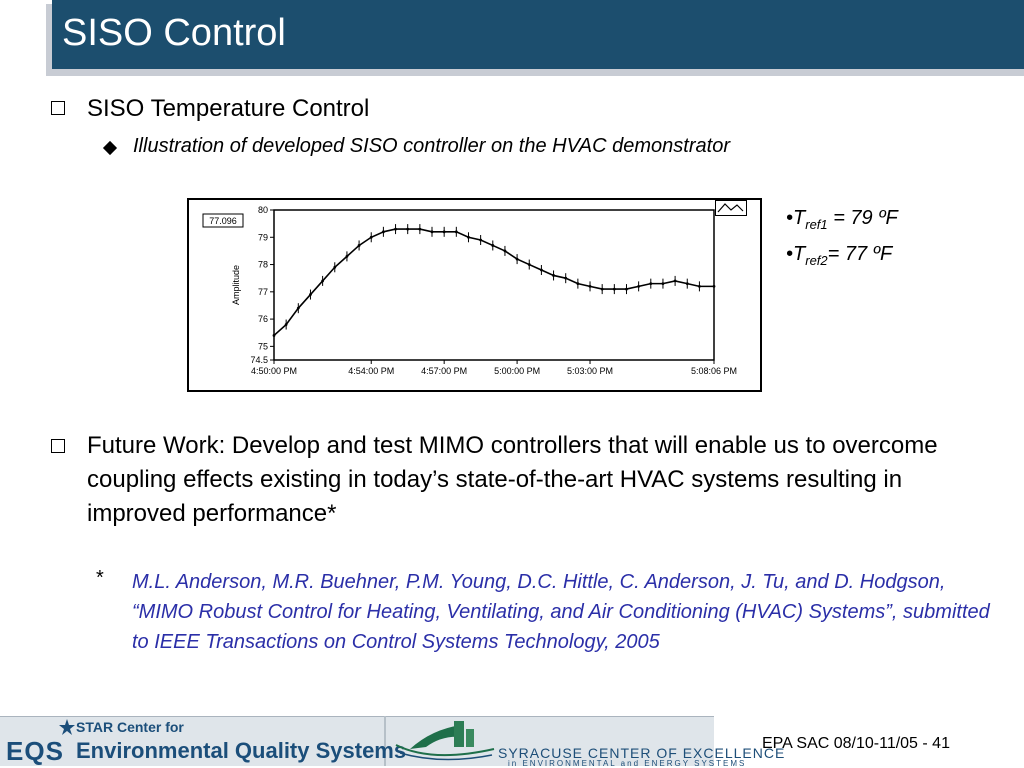  I want to click on syracuse-logo-icon, so click(445, 741).